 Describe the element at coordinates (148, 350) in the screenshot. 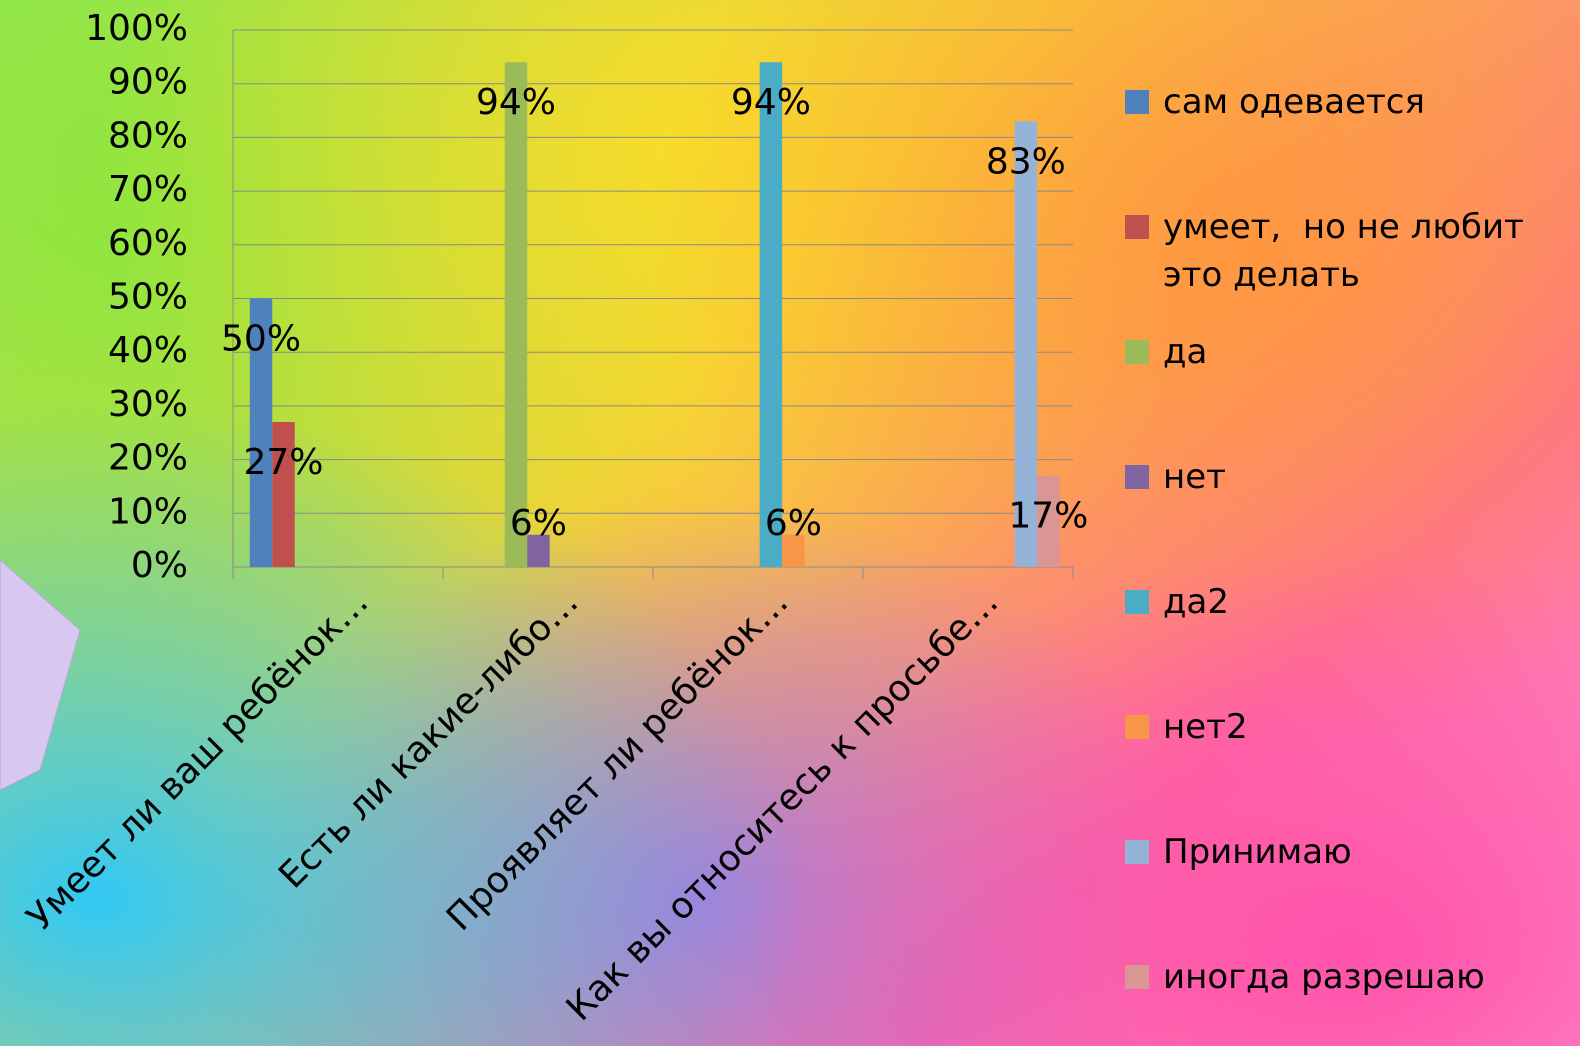

I see `y-tick-label: 40%` at that location.